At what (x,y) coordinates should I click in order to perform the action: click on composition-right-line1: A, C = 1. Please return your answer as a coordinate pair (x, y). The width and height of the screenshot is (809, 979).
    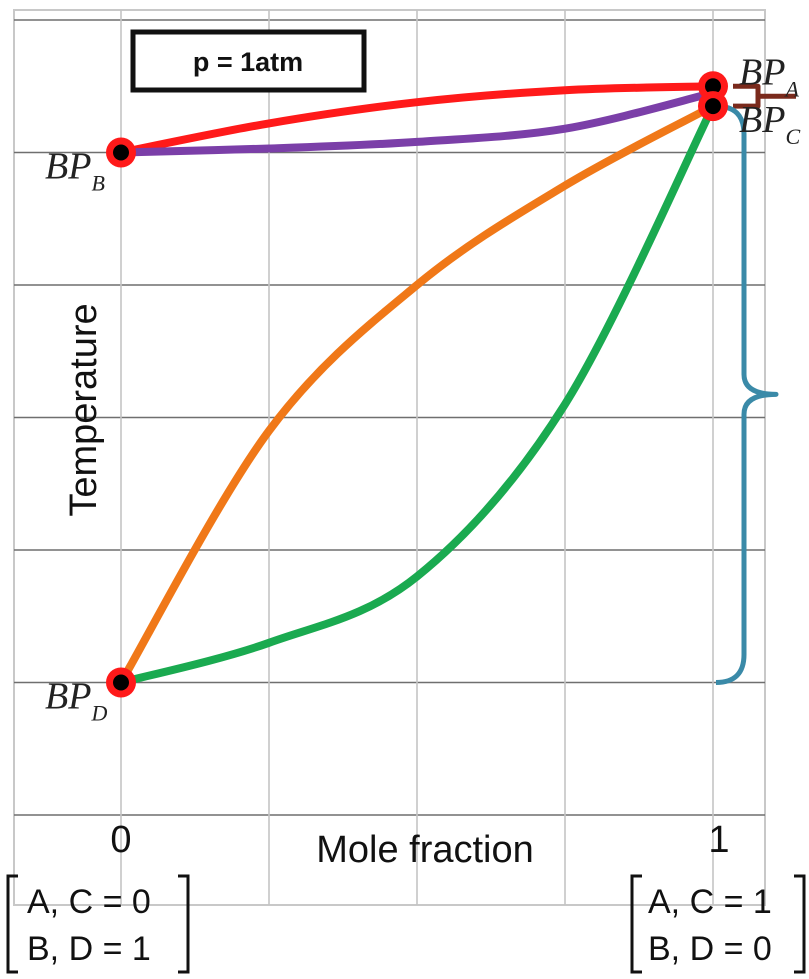
    Looking at the image, I should click on (710, 902).